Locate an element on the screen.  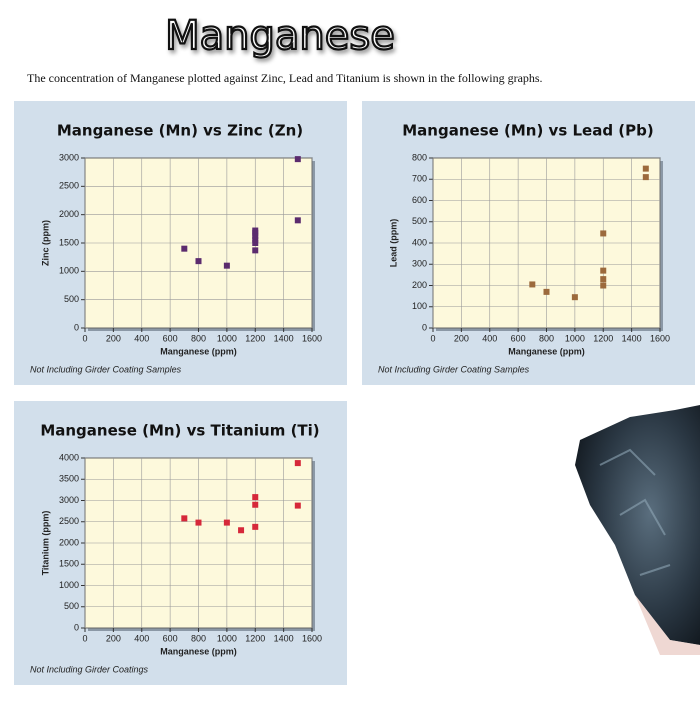
chart-title: Manganese (Mn) vs Zinc (Zn) is located at coordinates (180, 131).